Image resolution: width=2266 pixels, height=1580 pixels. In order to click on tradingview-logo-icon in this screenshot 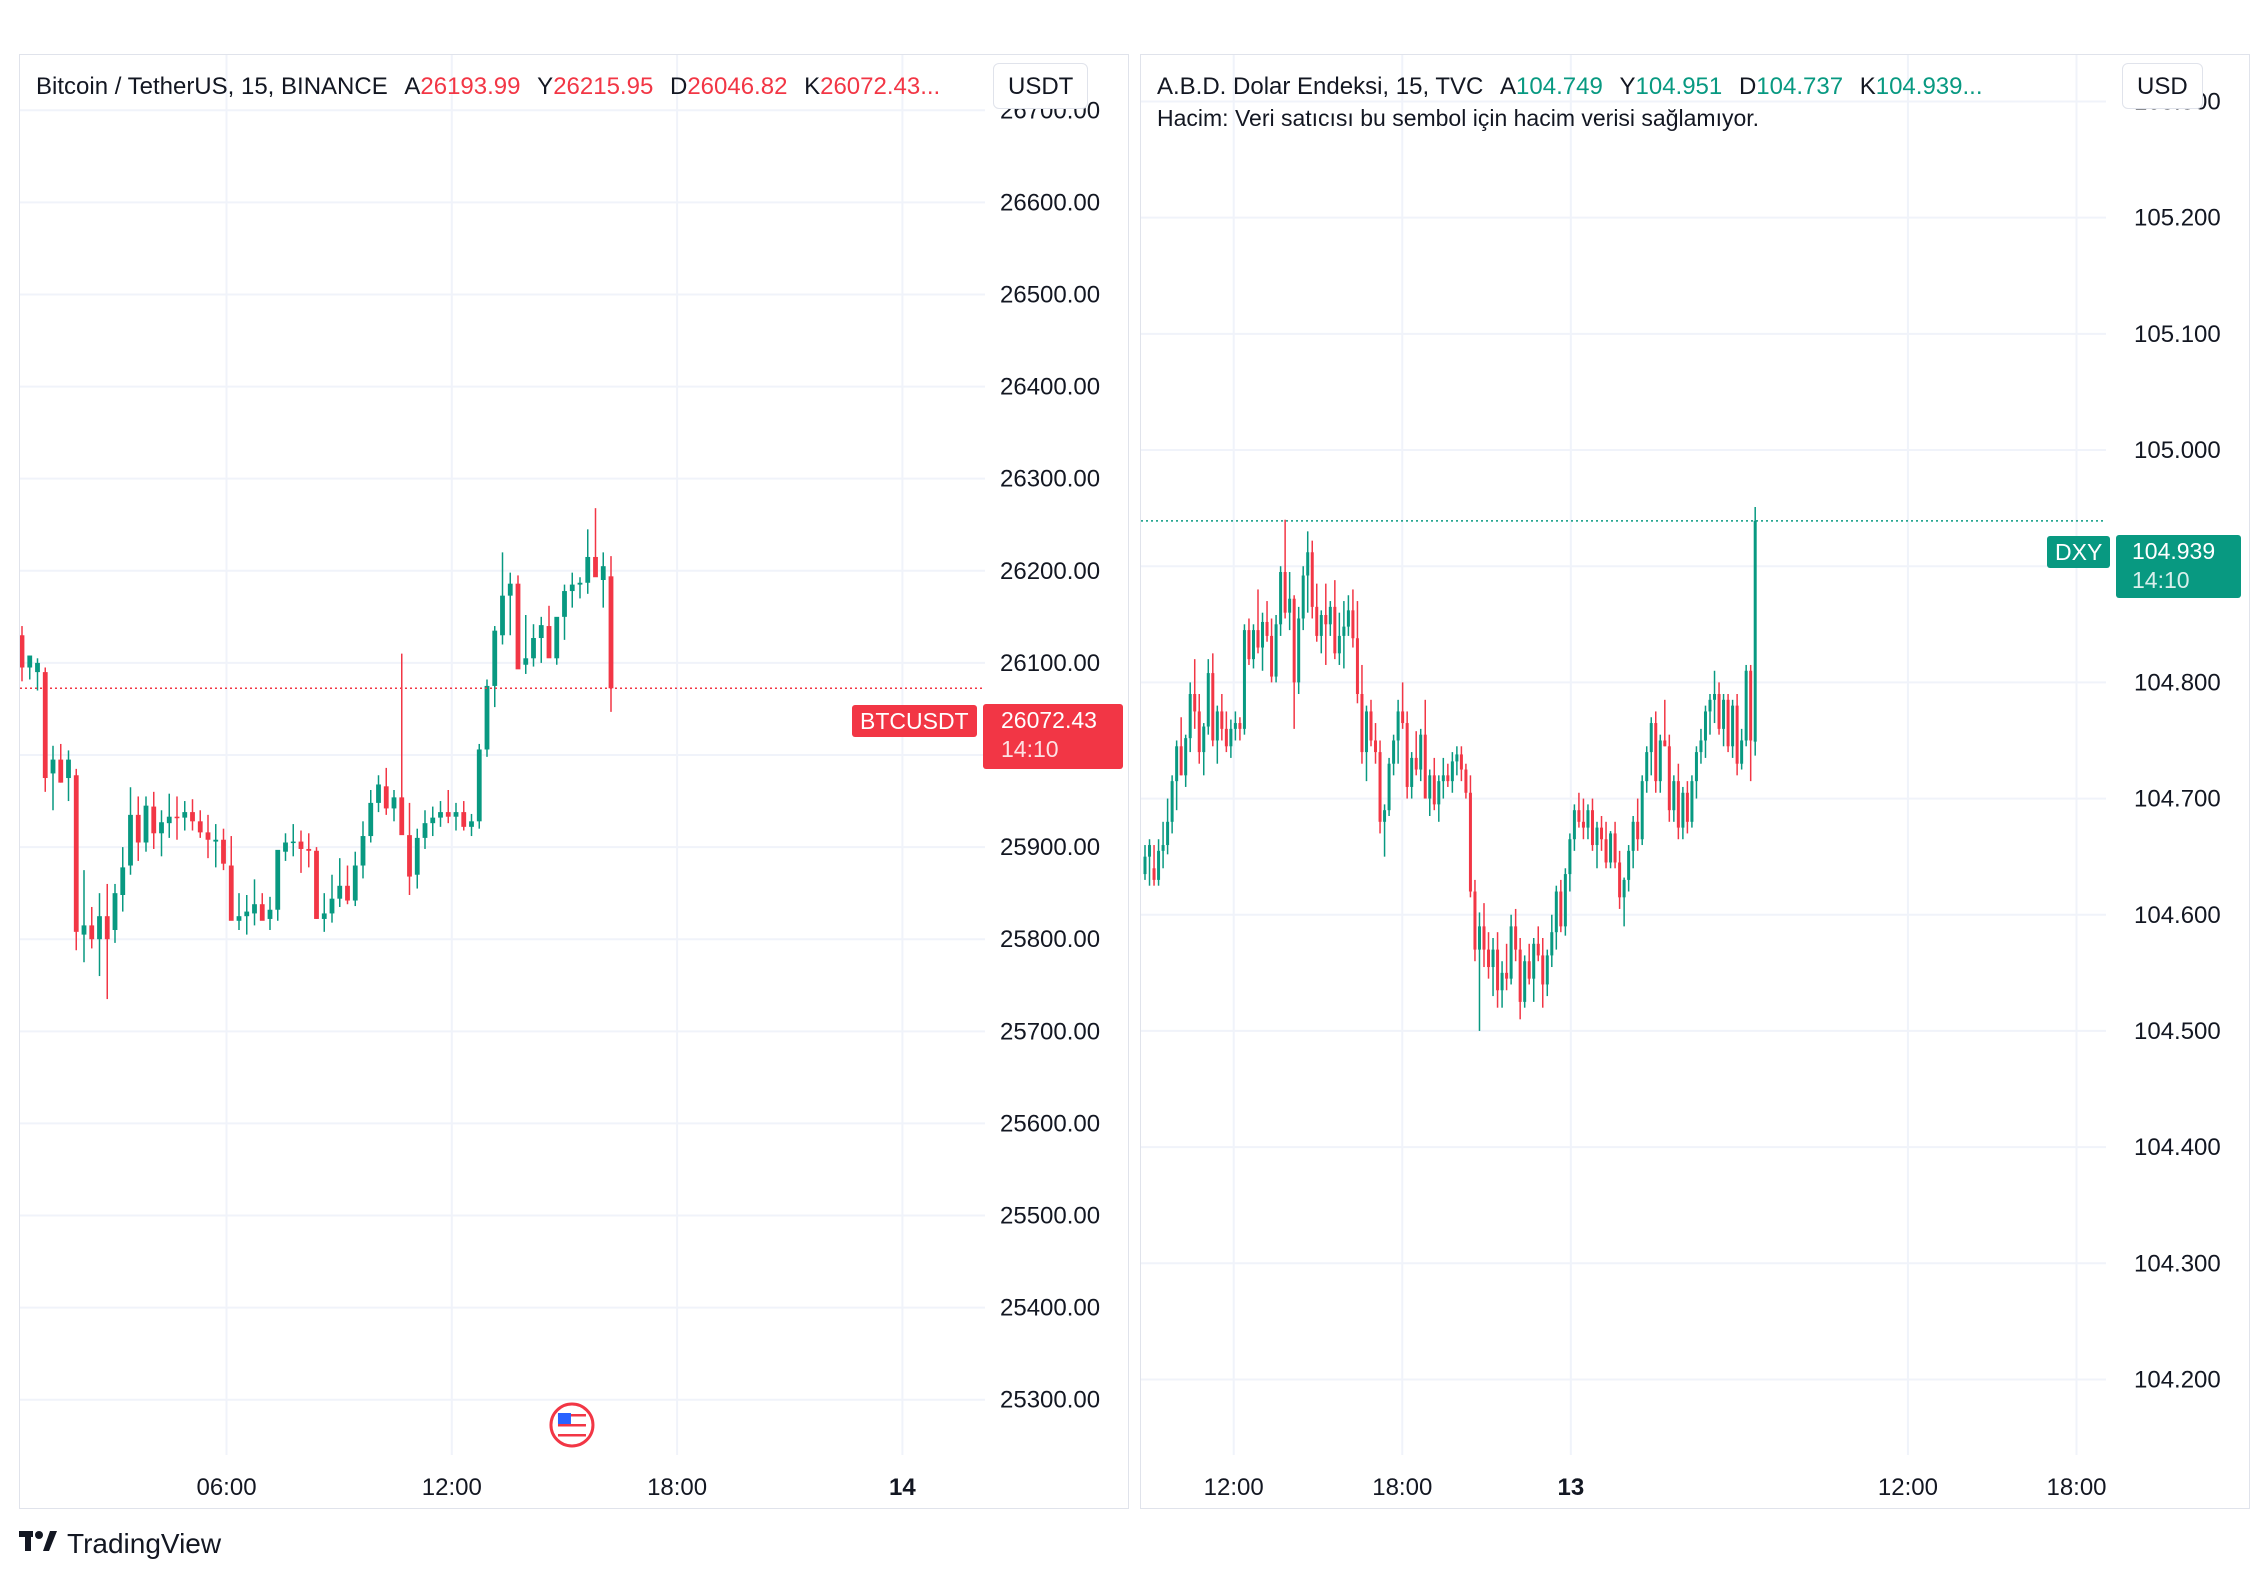, I will do `click(38, 1544)`.